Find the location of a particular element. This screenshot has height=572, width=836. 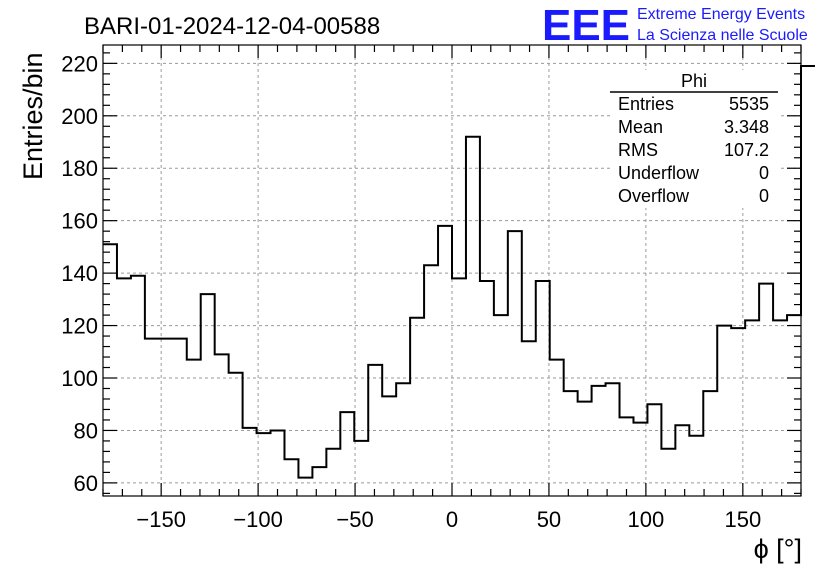

logo-line1: Extreme Energy Events is located at coordinates (721, 14).